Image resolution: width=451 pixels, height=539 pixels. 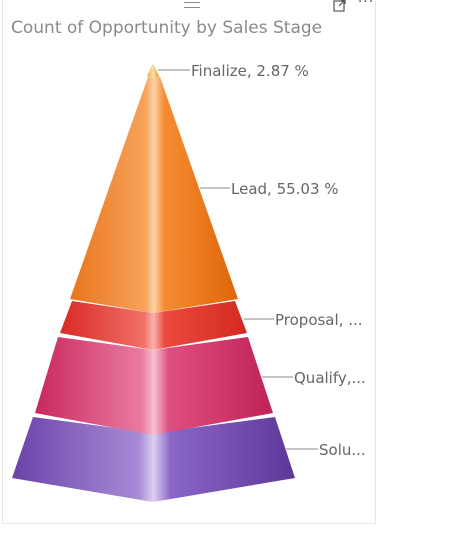 I want to click on drag-handle-icon, so click(x=192, y=5).